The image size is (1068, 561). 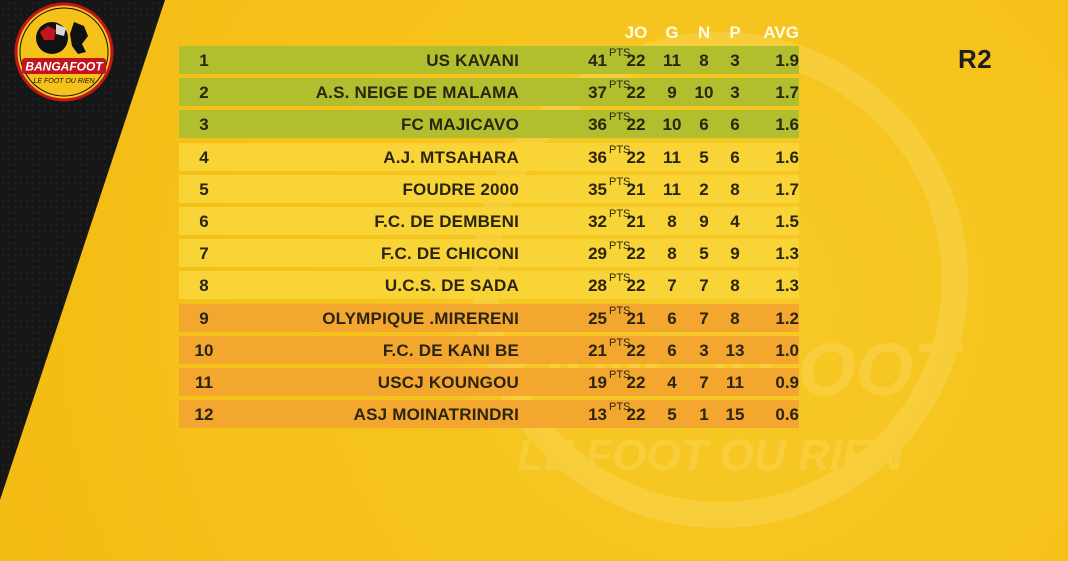 I want to click on points-cell: 37 PTS, so click(x=593, y=91).